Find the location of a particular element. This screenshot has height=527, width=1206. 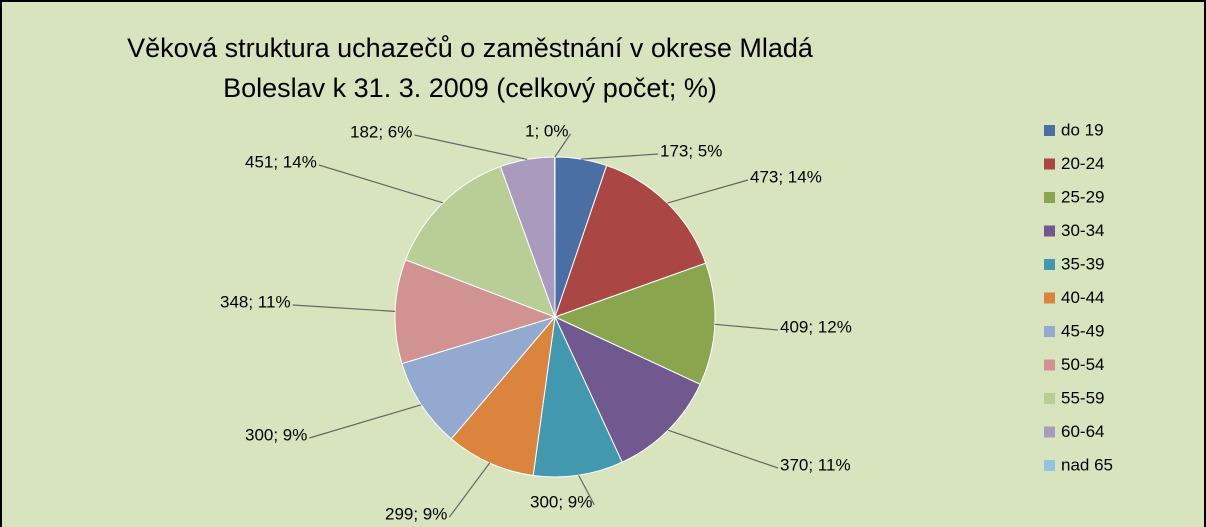

data-label: 473; 14% is located at coordinates (786, 176).